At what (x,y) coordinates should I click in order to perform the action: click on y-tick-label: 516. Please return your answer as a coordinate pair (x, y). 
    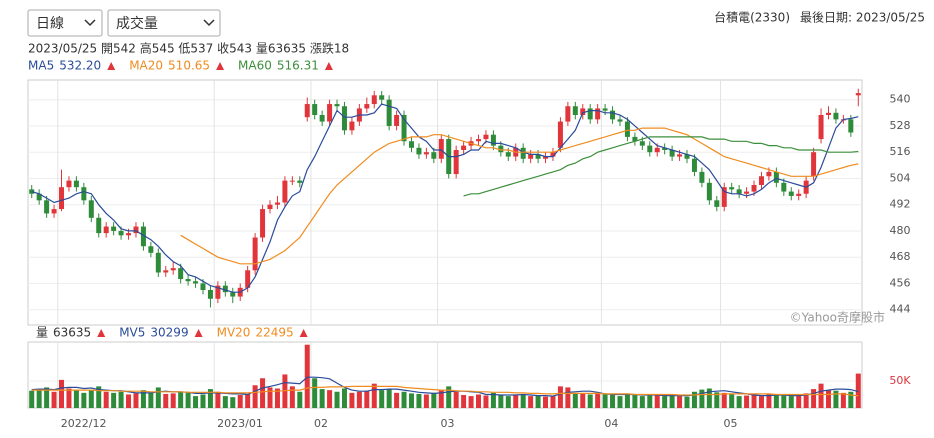
    Looking at the image, I should click on (900, 151).